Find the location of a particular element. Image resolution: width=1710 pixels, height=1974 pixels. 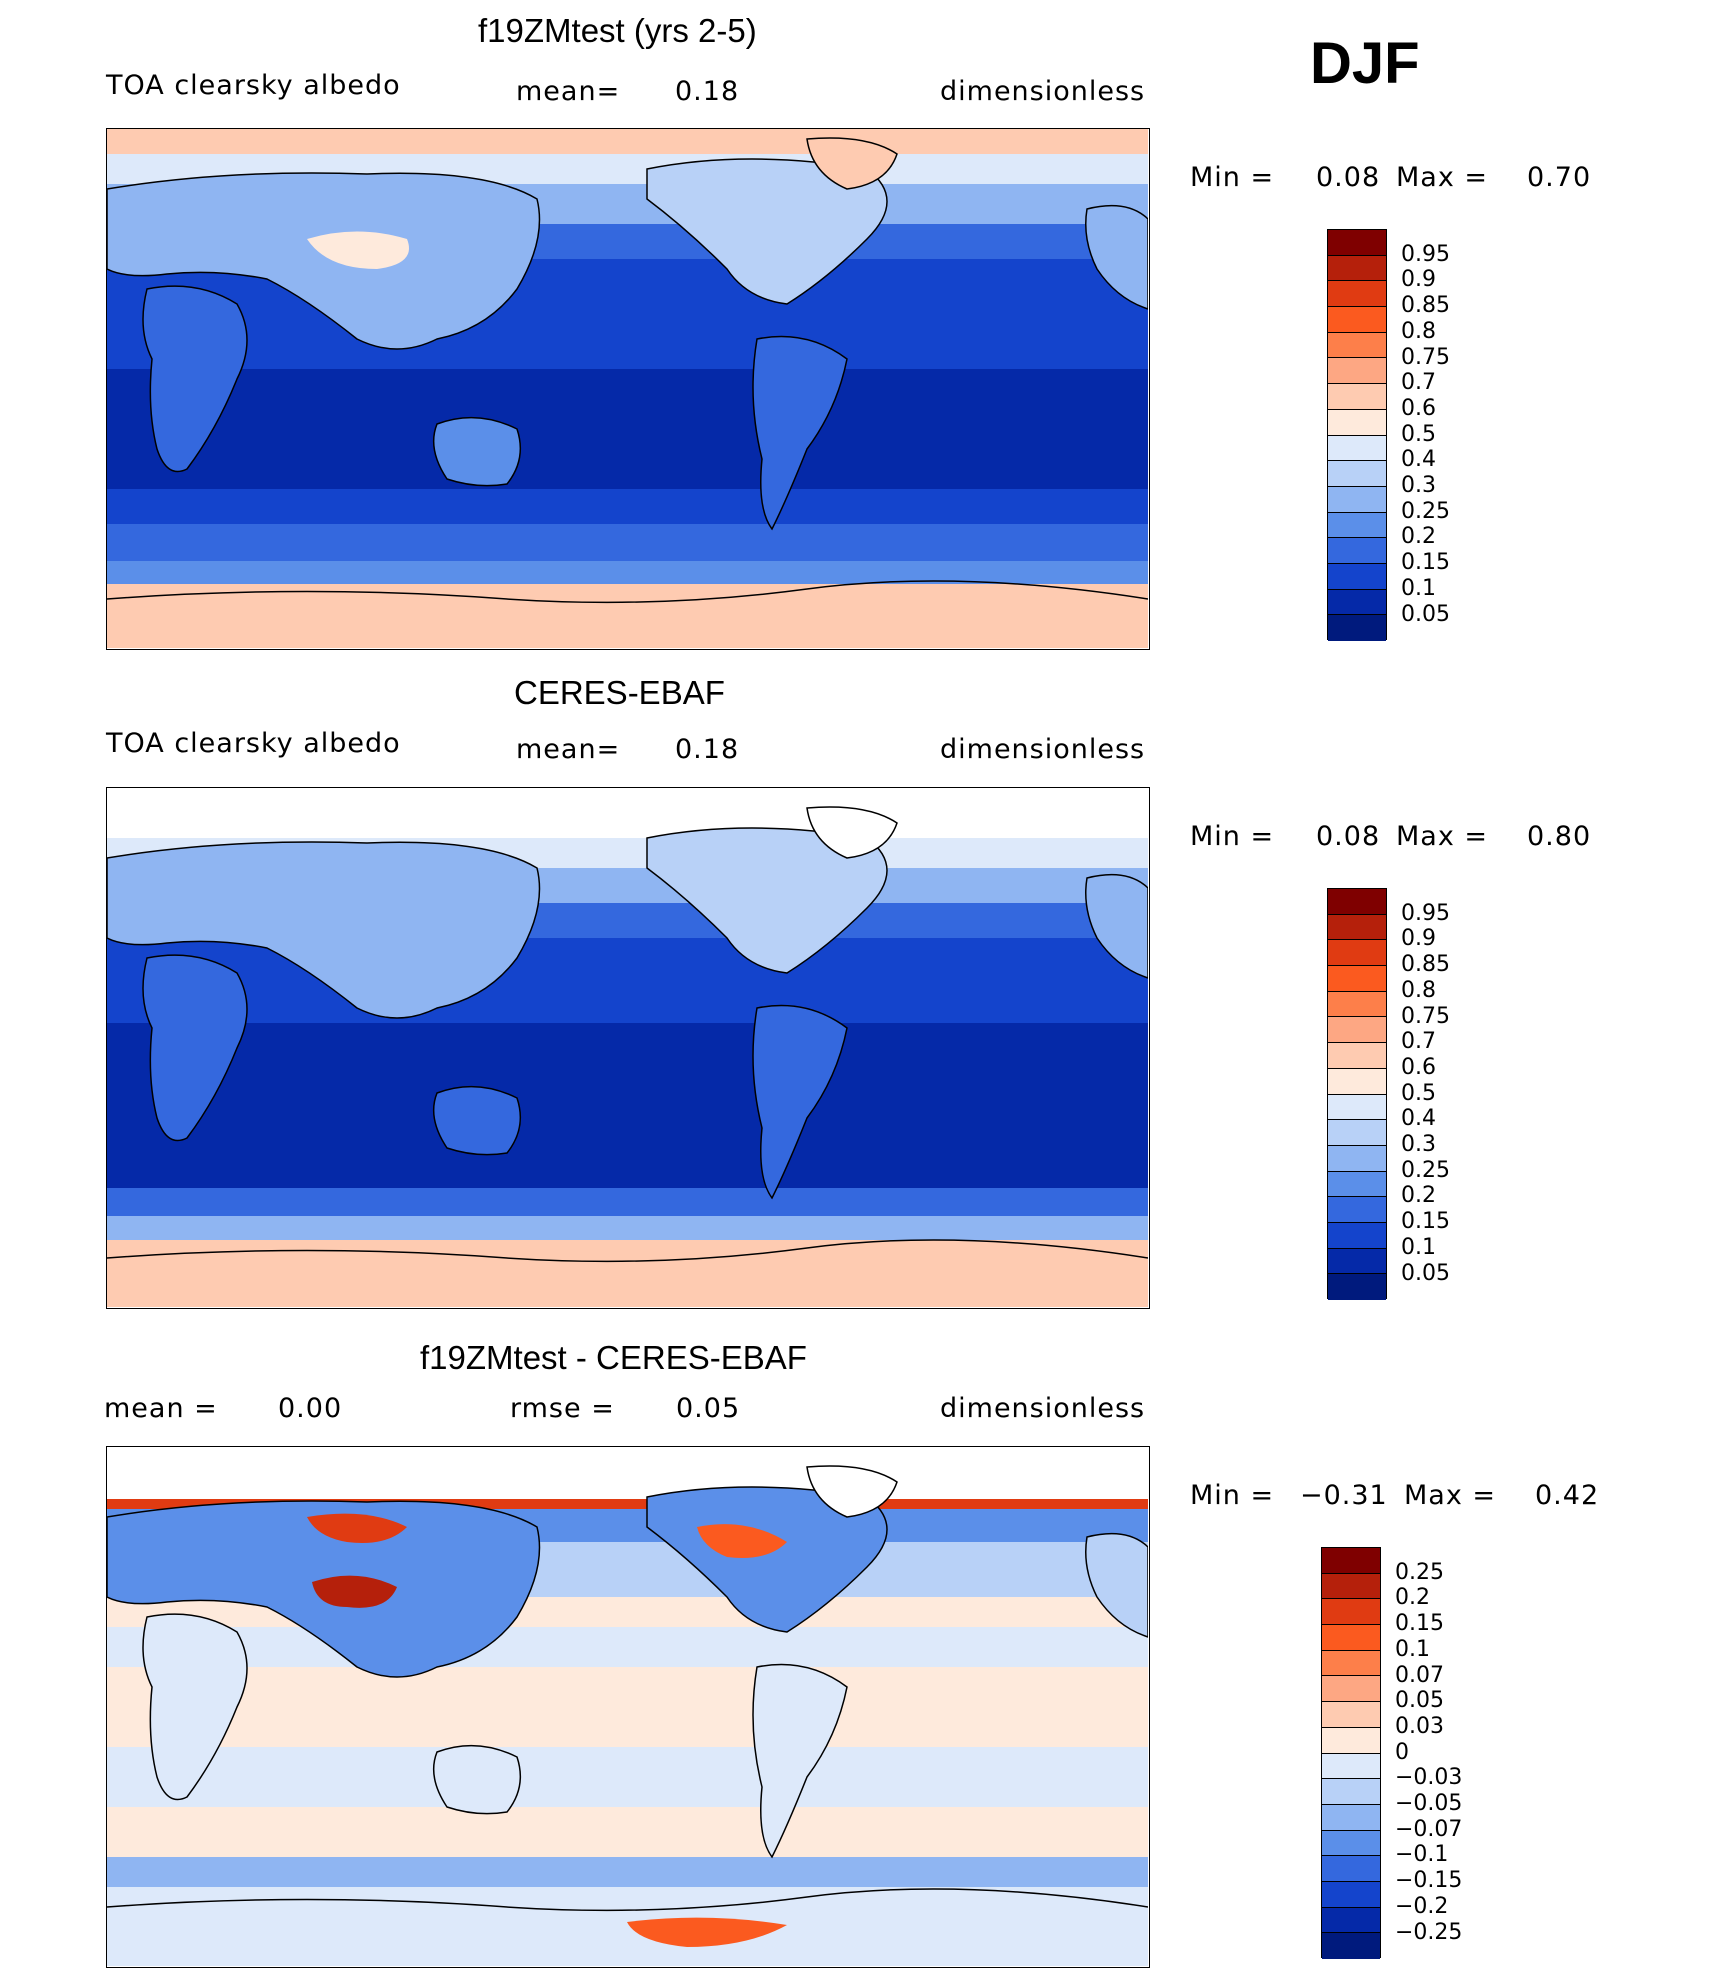

panel-3-title: f19ZMtest - CERES-EBAF is located at coordinates (613, 1357).